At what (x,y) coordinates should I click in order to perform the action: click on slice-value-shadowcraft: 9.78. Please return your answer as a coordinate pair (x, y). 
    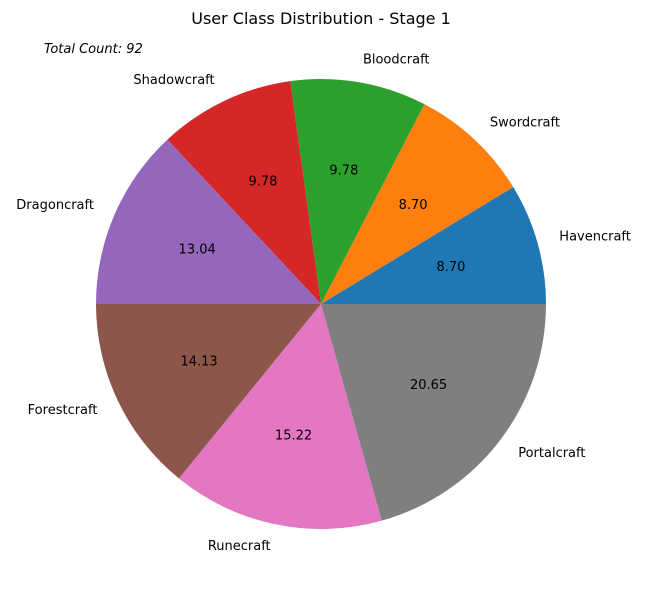
    Looking at the image, I should click on (263, 182).